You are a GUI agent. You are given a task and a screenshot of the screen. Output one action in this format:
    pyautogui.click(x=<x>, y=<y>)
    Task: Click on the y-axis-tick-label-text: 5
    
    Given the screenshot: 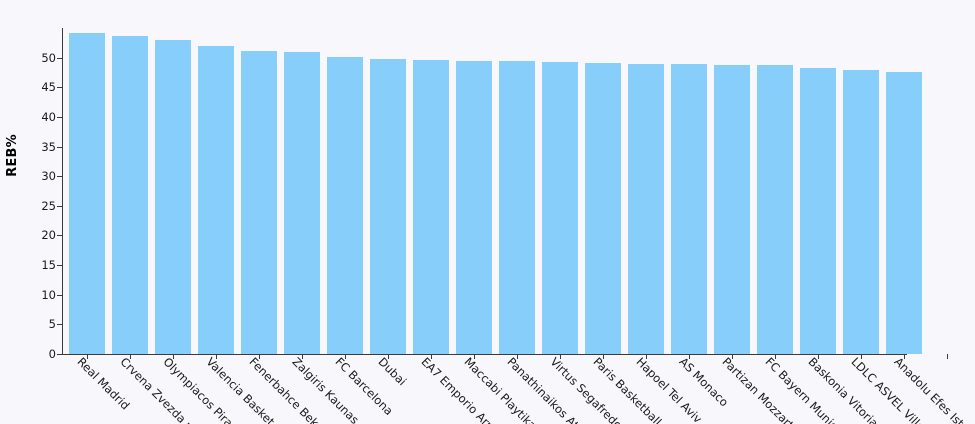 What is the action you would take?
    pyautogui.click(x=52, y=324)
    